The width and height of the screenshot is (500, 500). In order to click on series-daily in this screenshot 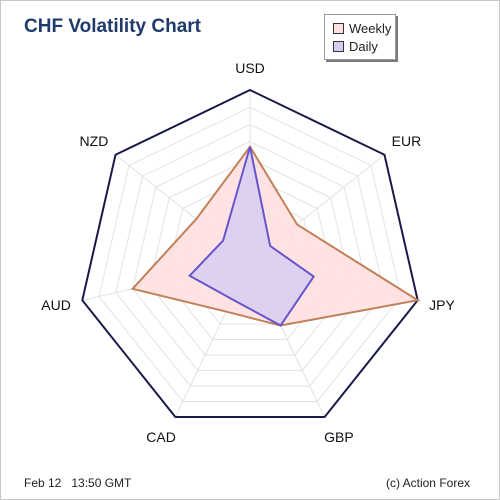, I will do `click(252, 236)`.